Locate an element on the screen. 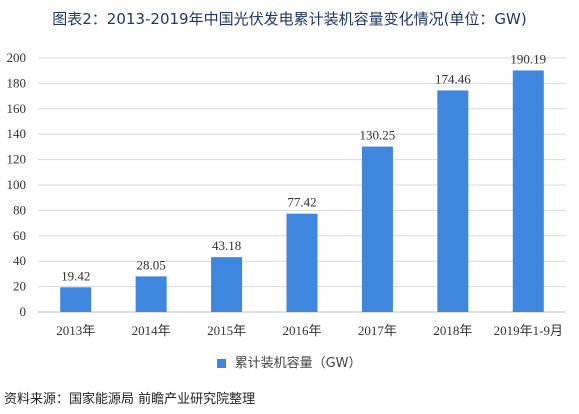 This screenshot has height=414, width=579. x-tick-label: 2014年 is located at coordinates (151, 330).